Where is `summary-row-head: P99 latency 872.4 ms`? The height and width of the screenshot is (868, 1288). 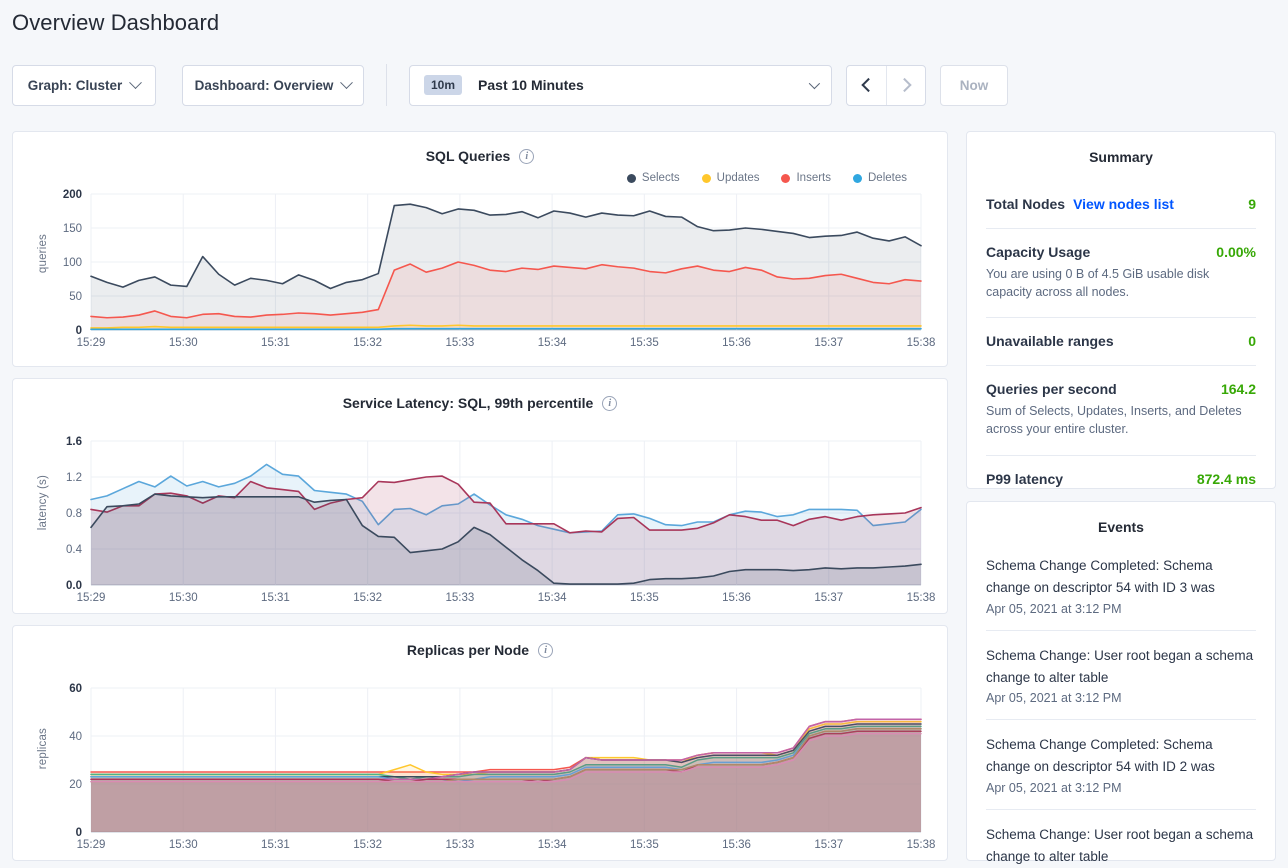 summary-row-head: P99 latency 872.4 ms is located at coordinates (1121, 479).